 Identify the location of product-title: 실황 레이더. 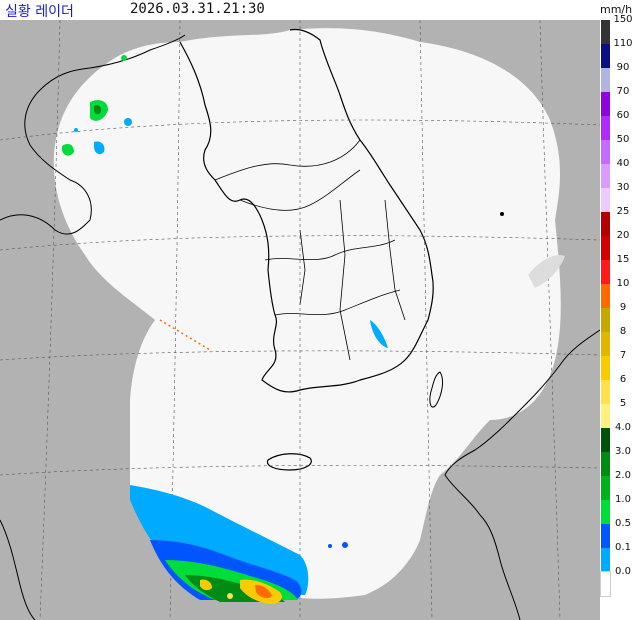
(39, 12).